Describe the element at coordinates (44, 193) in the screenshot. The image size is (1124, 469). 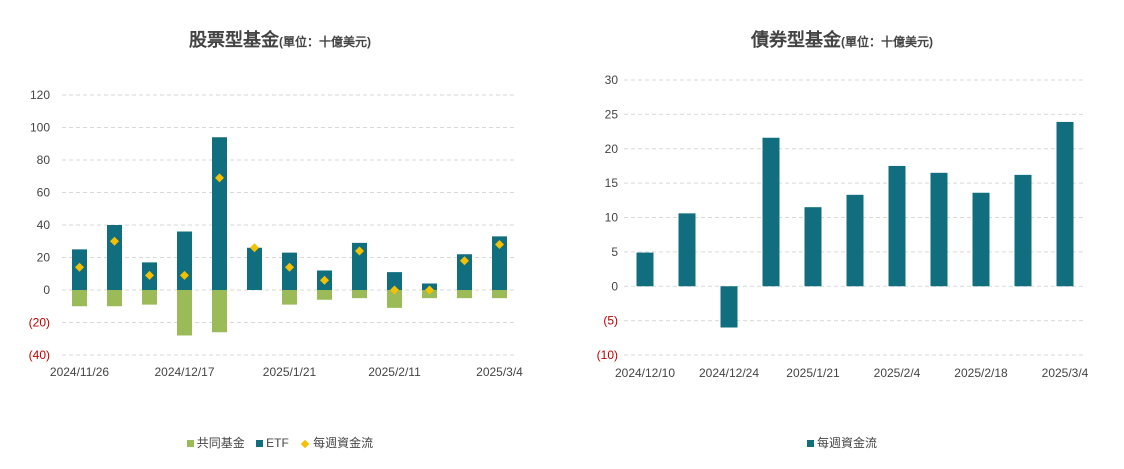
I see `equity-y-tick-label: 60` at that location.